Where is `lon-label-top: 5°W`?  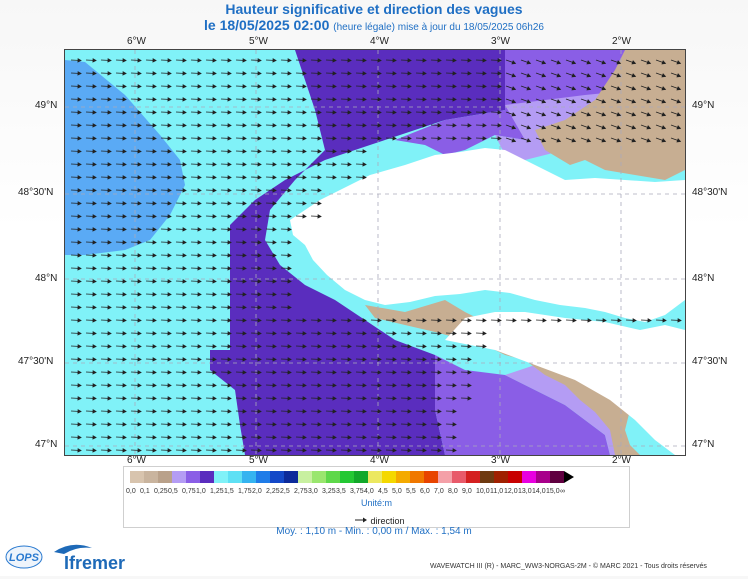
lon-label-top: 5°W is located at coordinates (258, 41).